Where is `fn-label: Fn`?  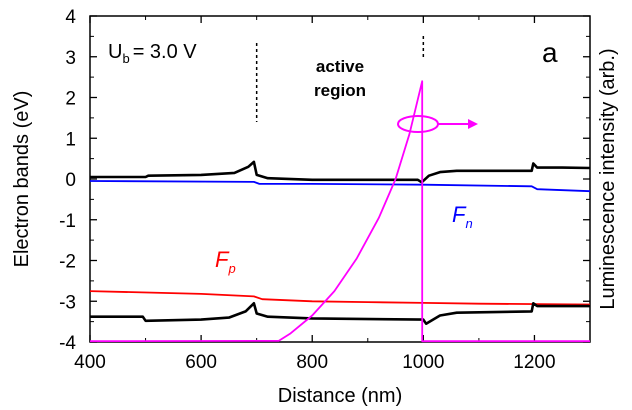
fn-label: Fn is located at coordinates (462, 216).